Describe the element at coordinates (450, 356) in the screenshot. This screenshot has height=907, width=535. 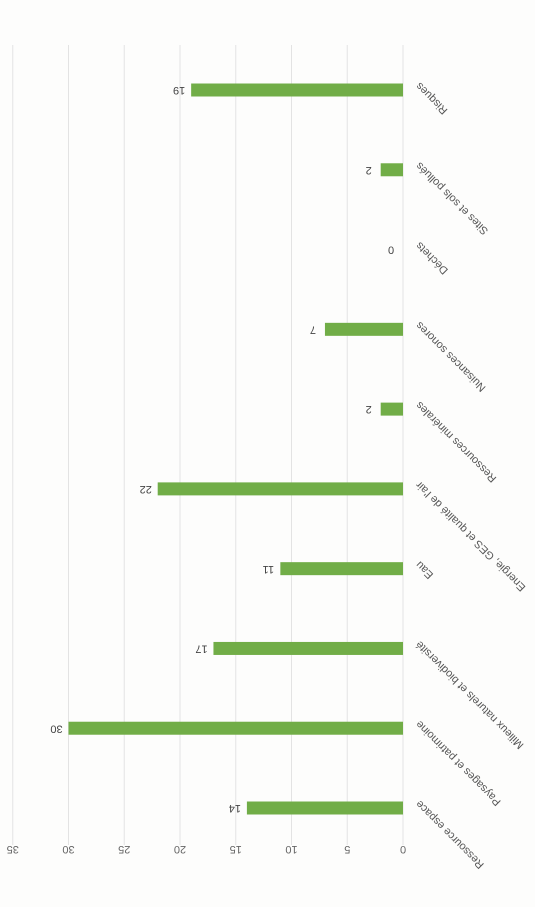
I see `category-label: Nuisances sonores` at that location.